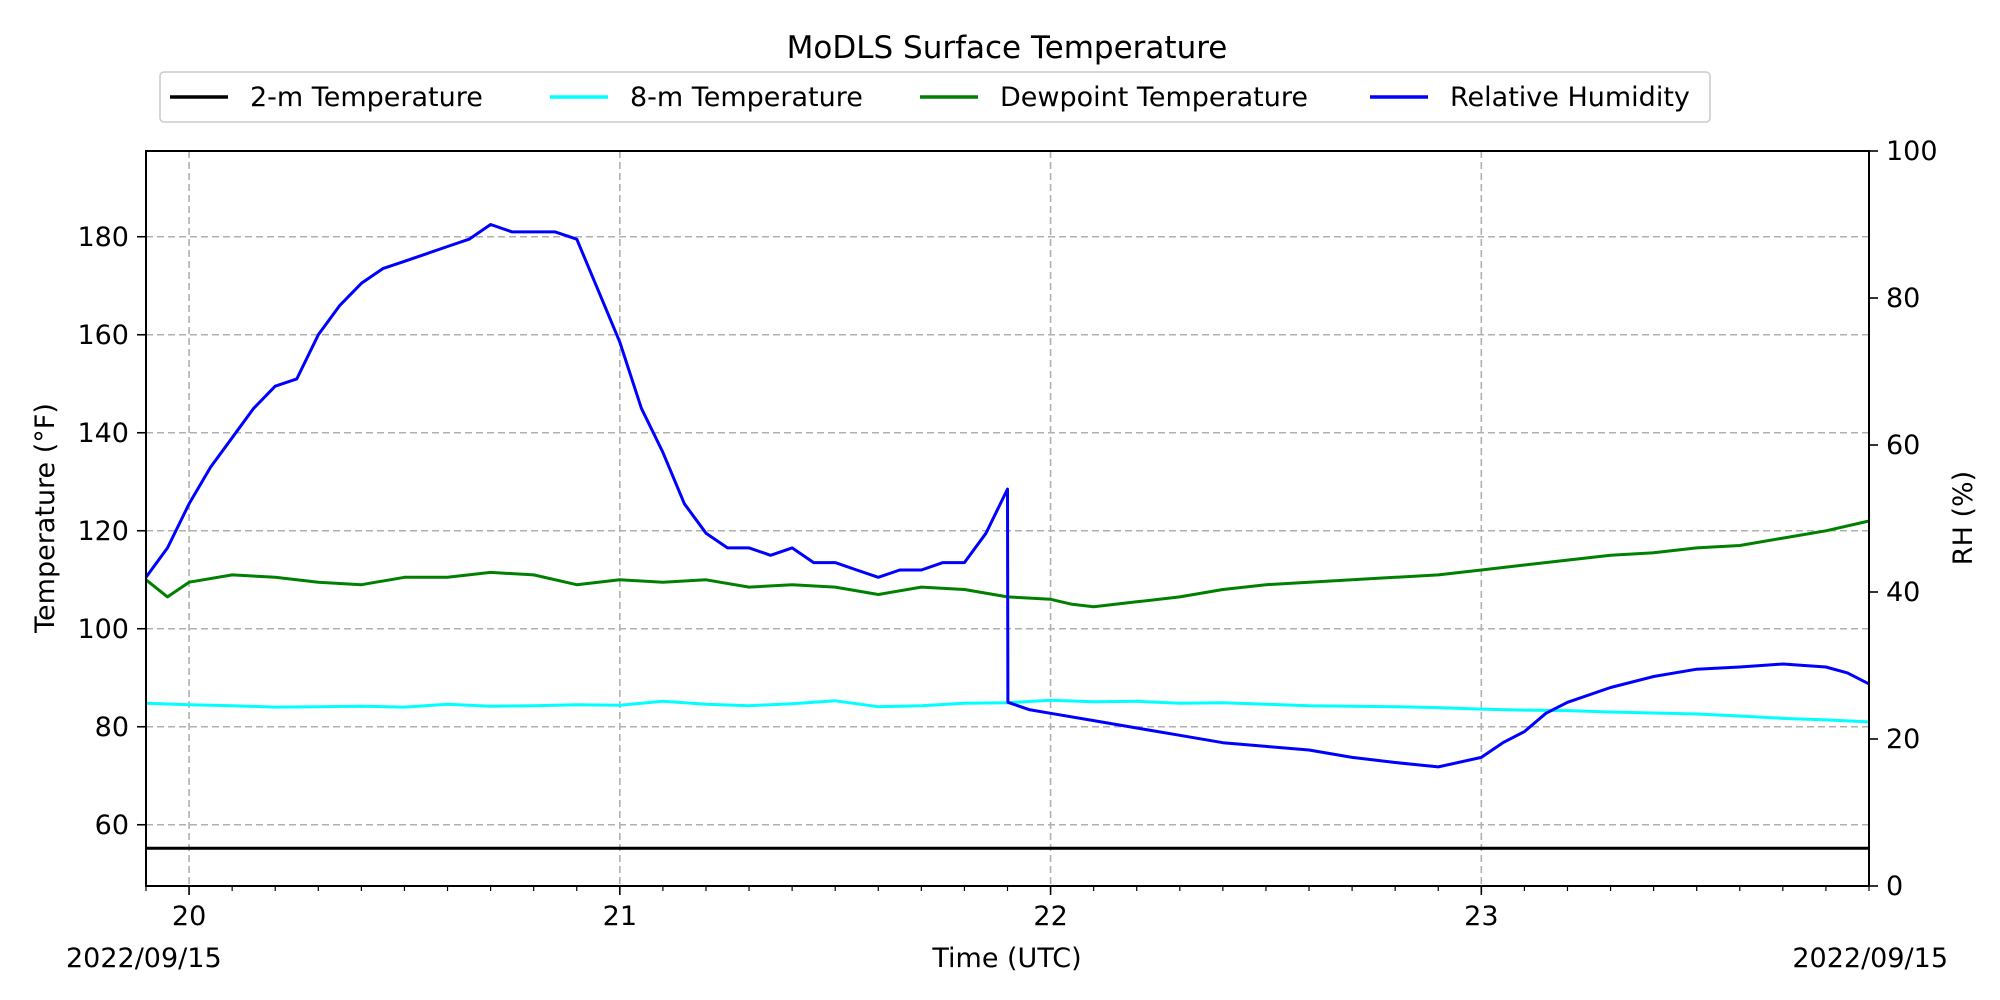 The image size is (2000, 1000). I want to click on x-start-date-label: 2022/09/15, so click(144, 958).